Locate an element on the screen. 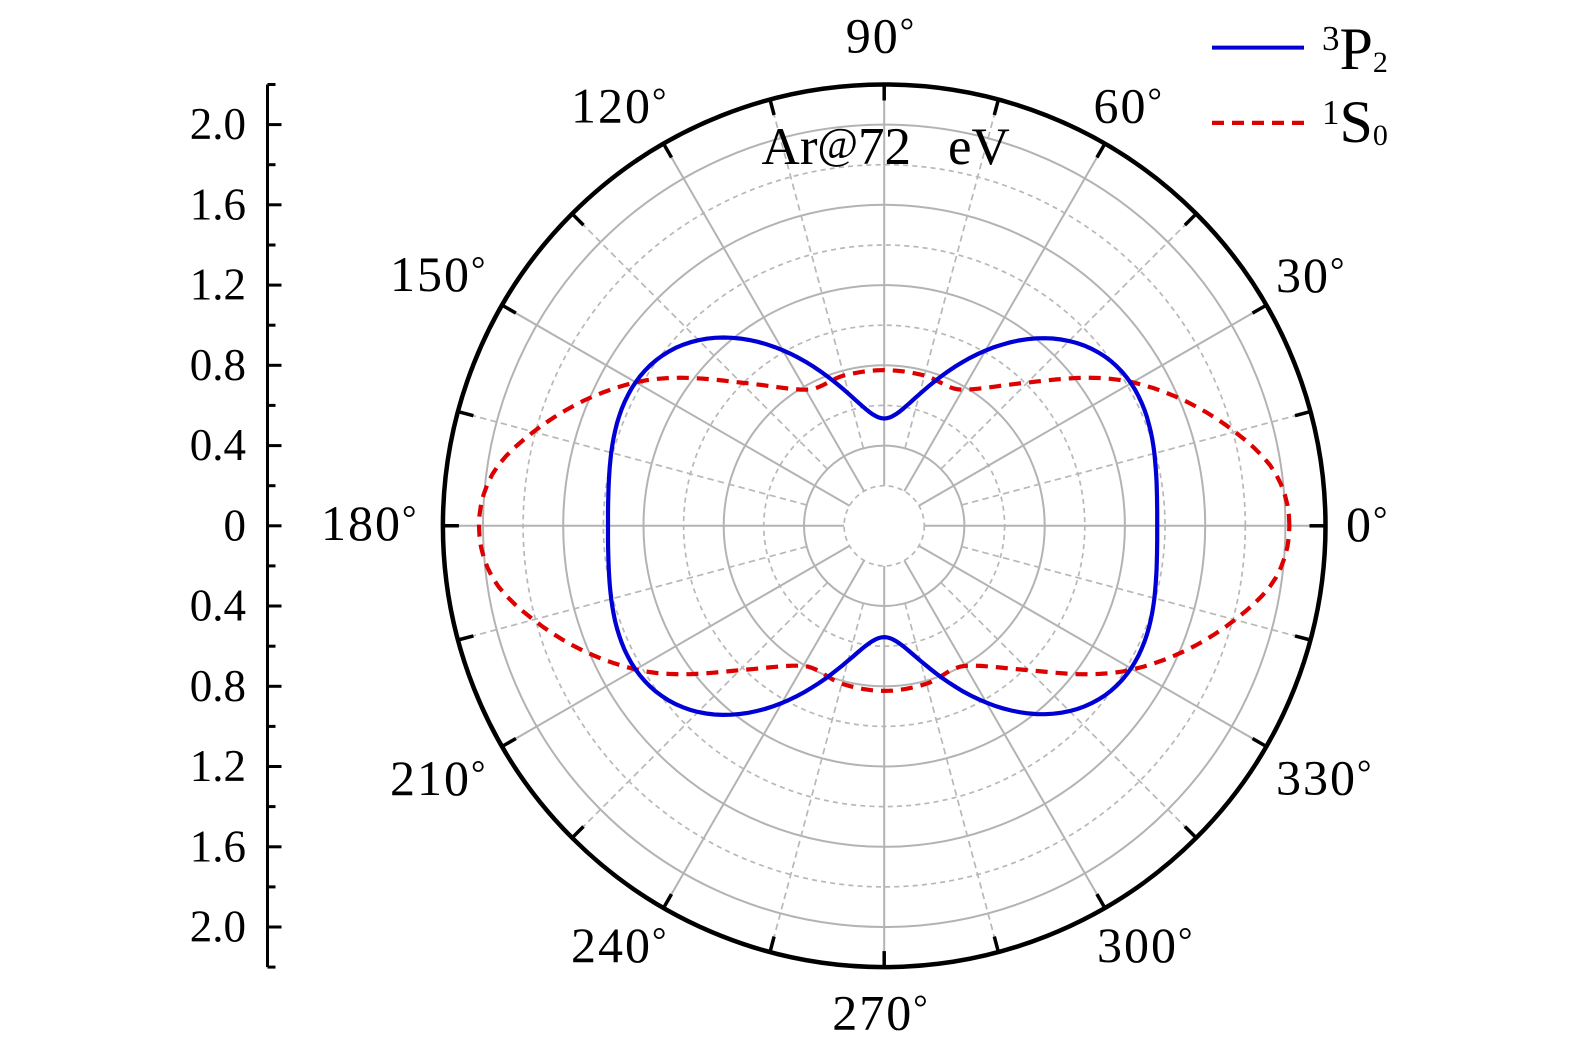 The image size is (1575, 1058). svg-text: 300° is located at coordinates (1145, 945).